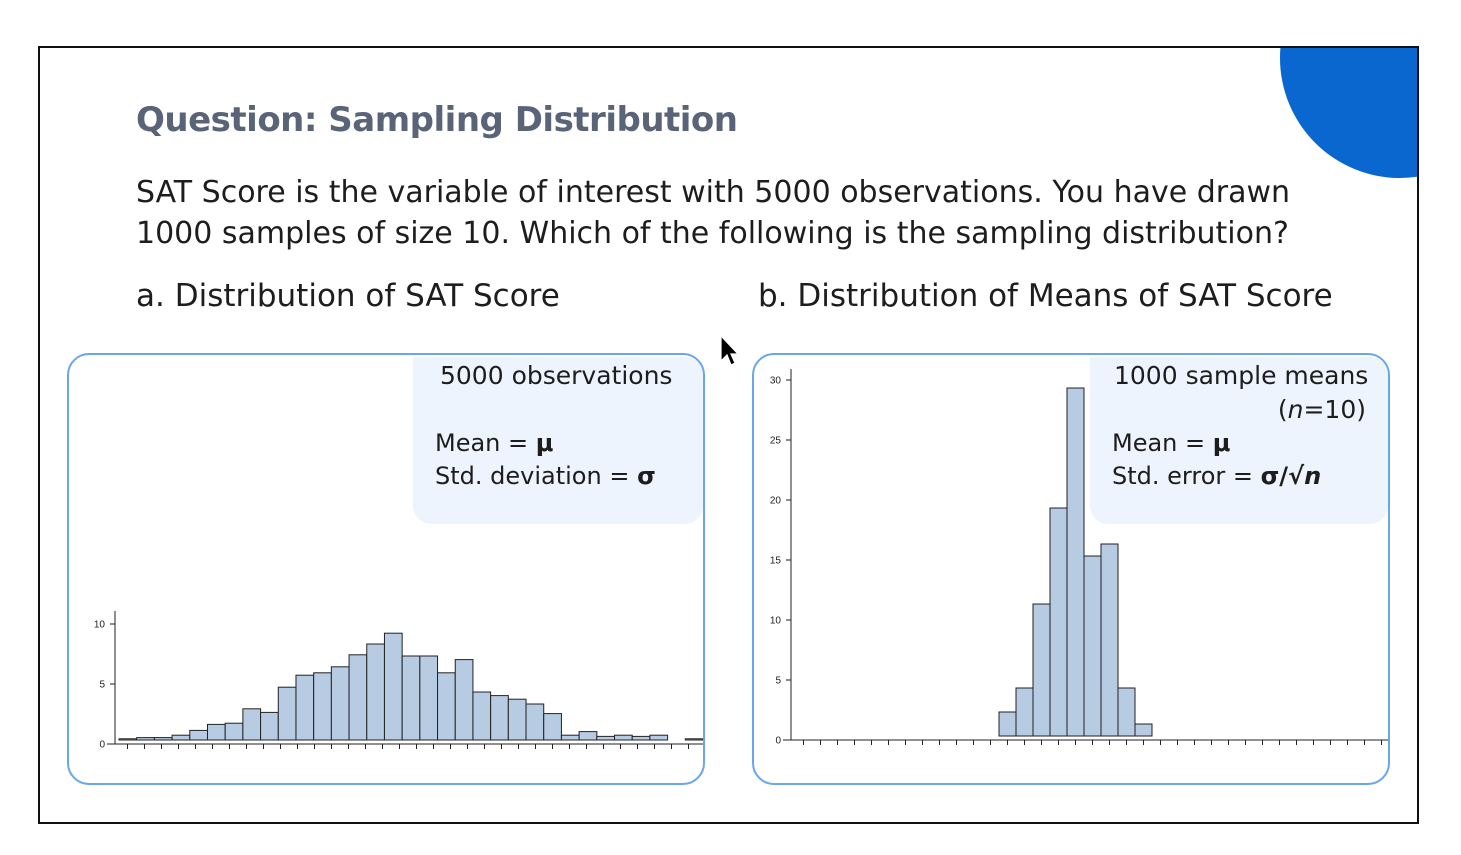  What do you see at coordinates (536, 476) in the screenshot?
I see `sd-label: Std. deviation =` at bounding box center [536, 476].